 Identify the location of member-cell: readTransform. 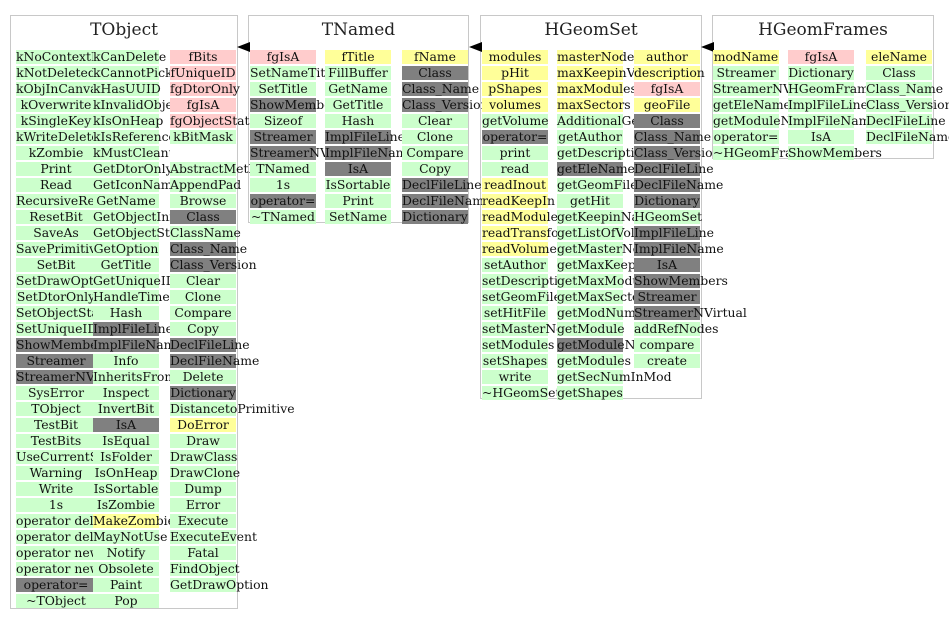
(529, 232).